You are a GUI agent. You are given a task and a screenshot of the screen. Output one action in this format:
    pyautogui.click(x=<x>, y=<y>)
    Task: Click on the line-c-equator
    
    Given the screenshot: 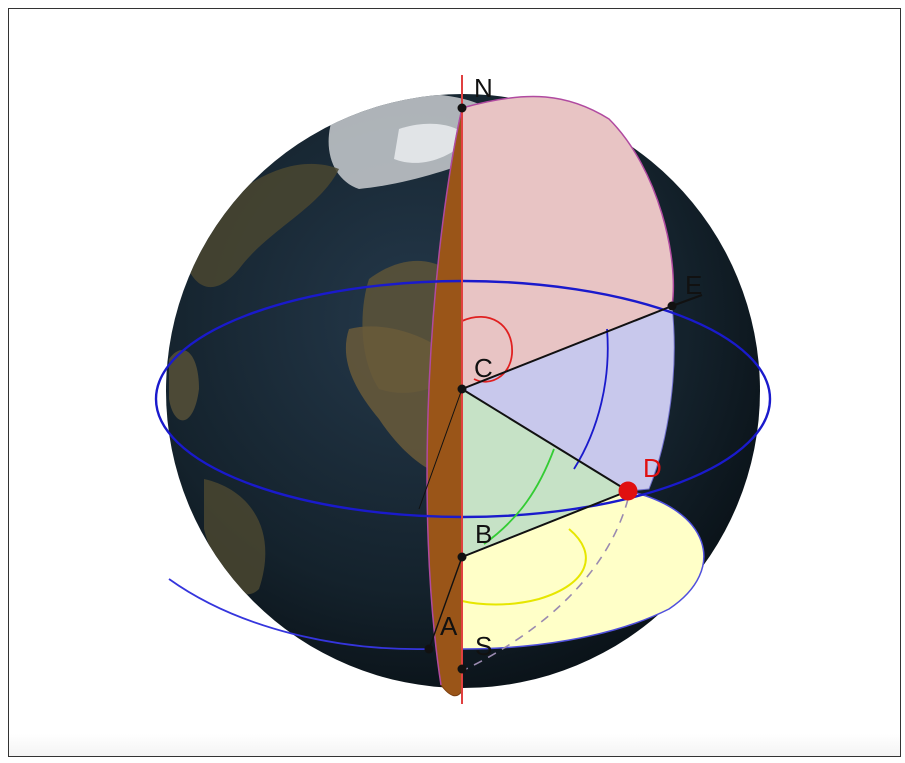 What is the action you would take?
    pyautogui.click(x=440, y=449)
    